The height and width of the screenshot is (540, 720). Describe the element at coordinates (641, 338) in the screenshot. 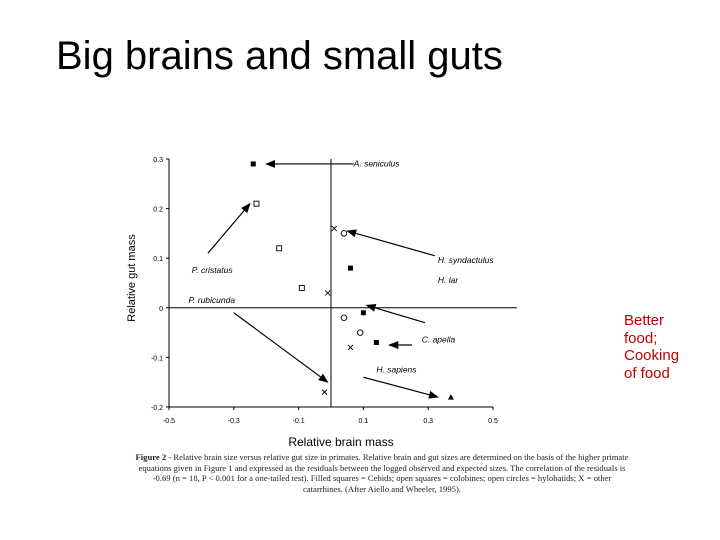

I see `side-note-line: food;` at that location.